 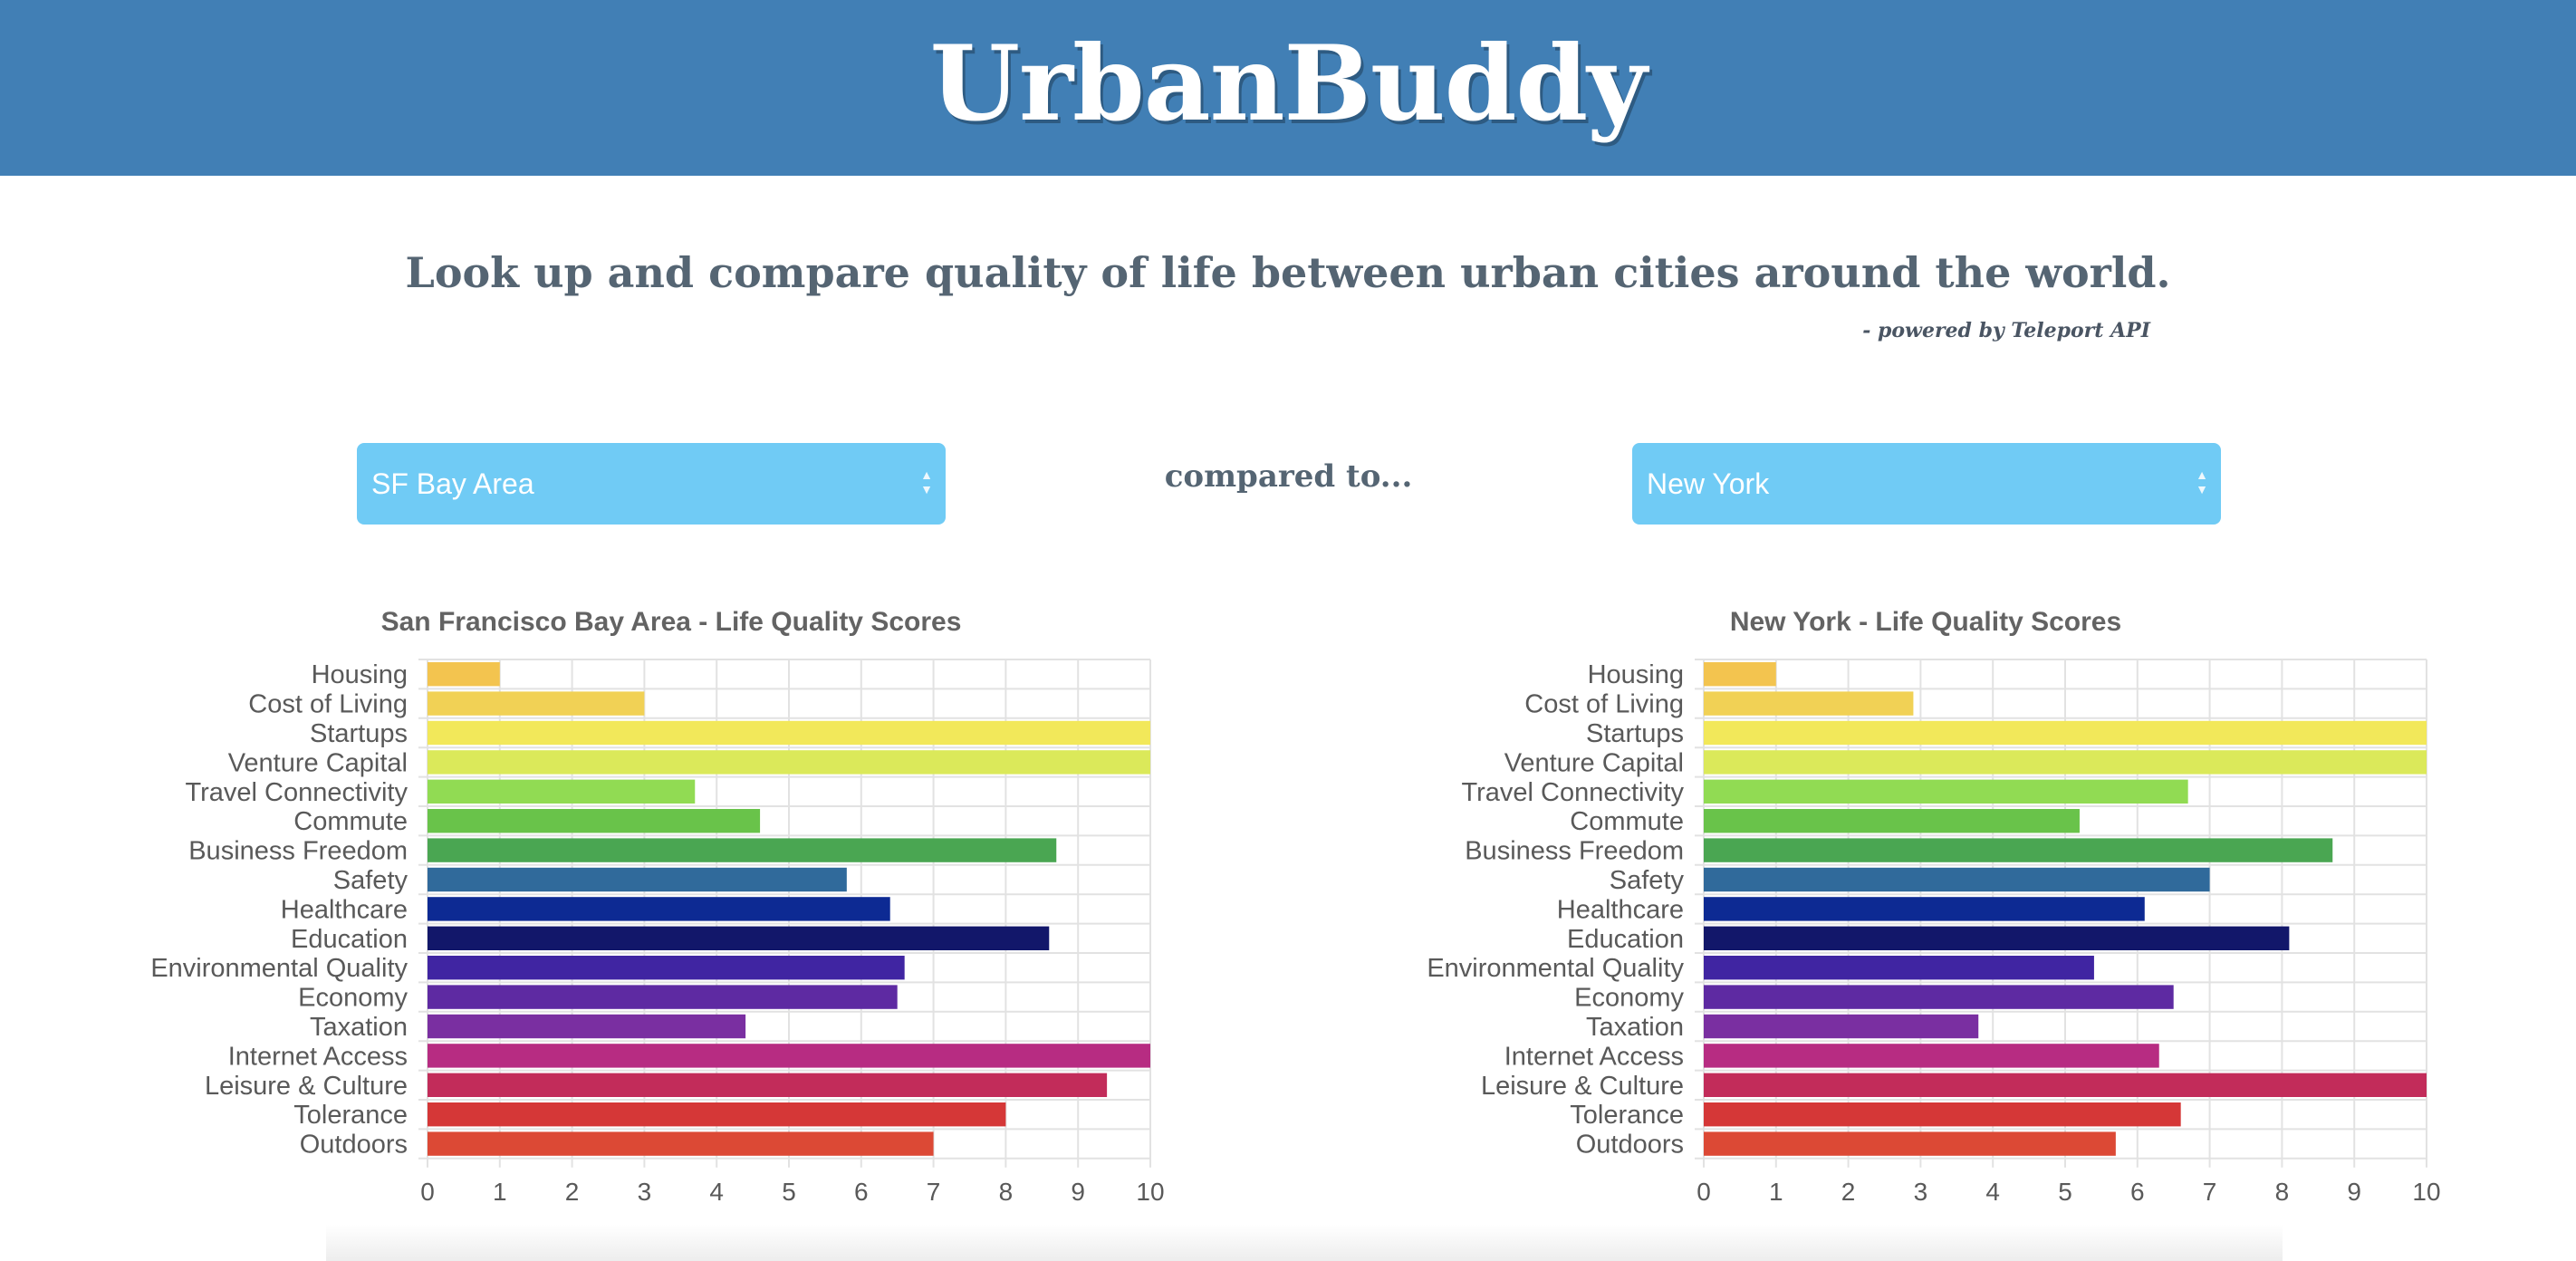 I want to click on right-chart-title: New York - Life Quality Scores, so click(x=1925, y=622).